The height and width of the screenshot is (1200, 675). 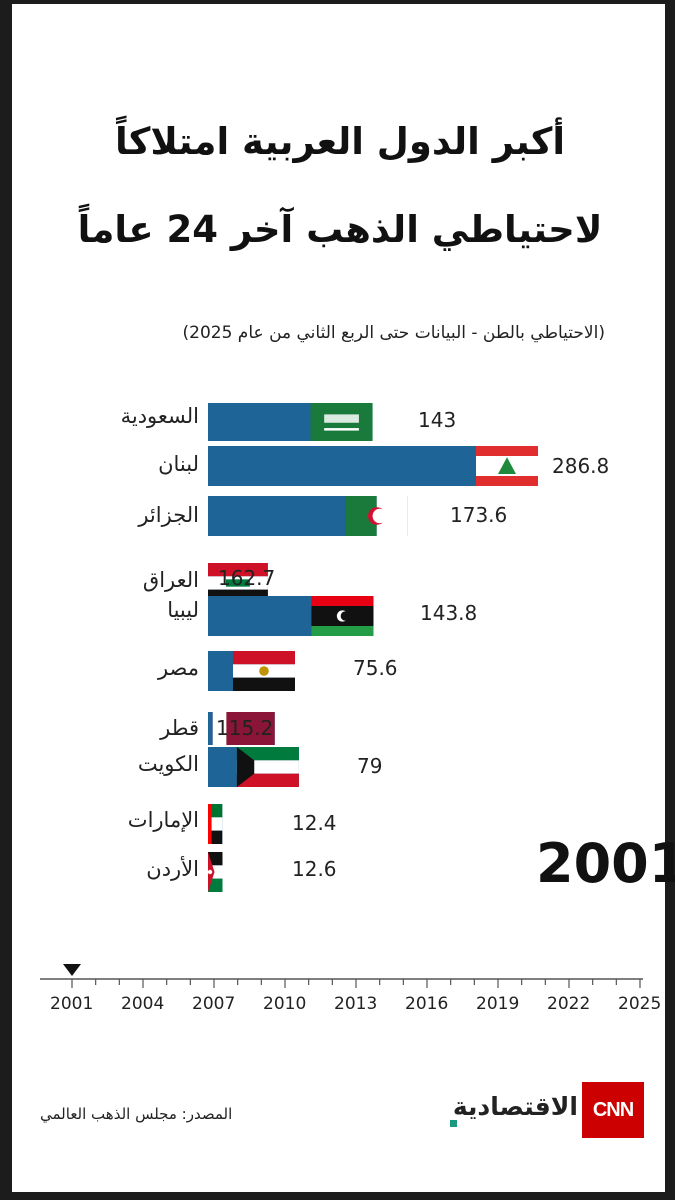 What do you see at coordinates (337, 1196) in the screenshot?
I see `bottom-border` at bounding box center [337, 1196].